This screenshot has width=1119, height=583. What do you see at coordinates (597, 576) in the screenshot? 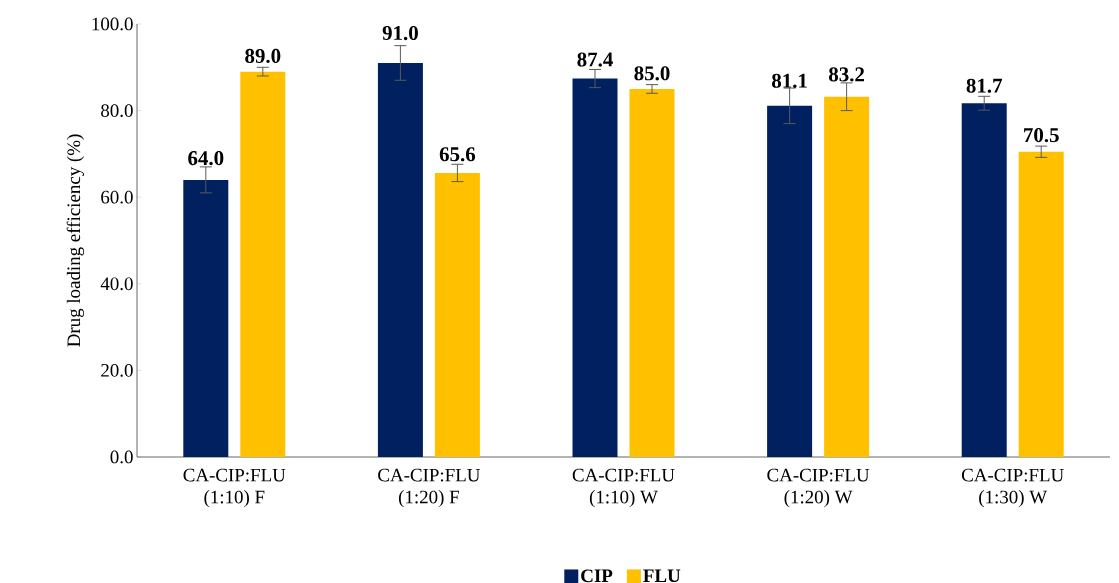
I see `legend-label: CIP` at bounding box center [597, 576].